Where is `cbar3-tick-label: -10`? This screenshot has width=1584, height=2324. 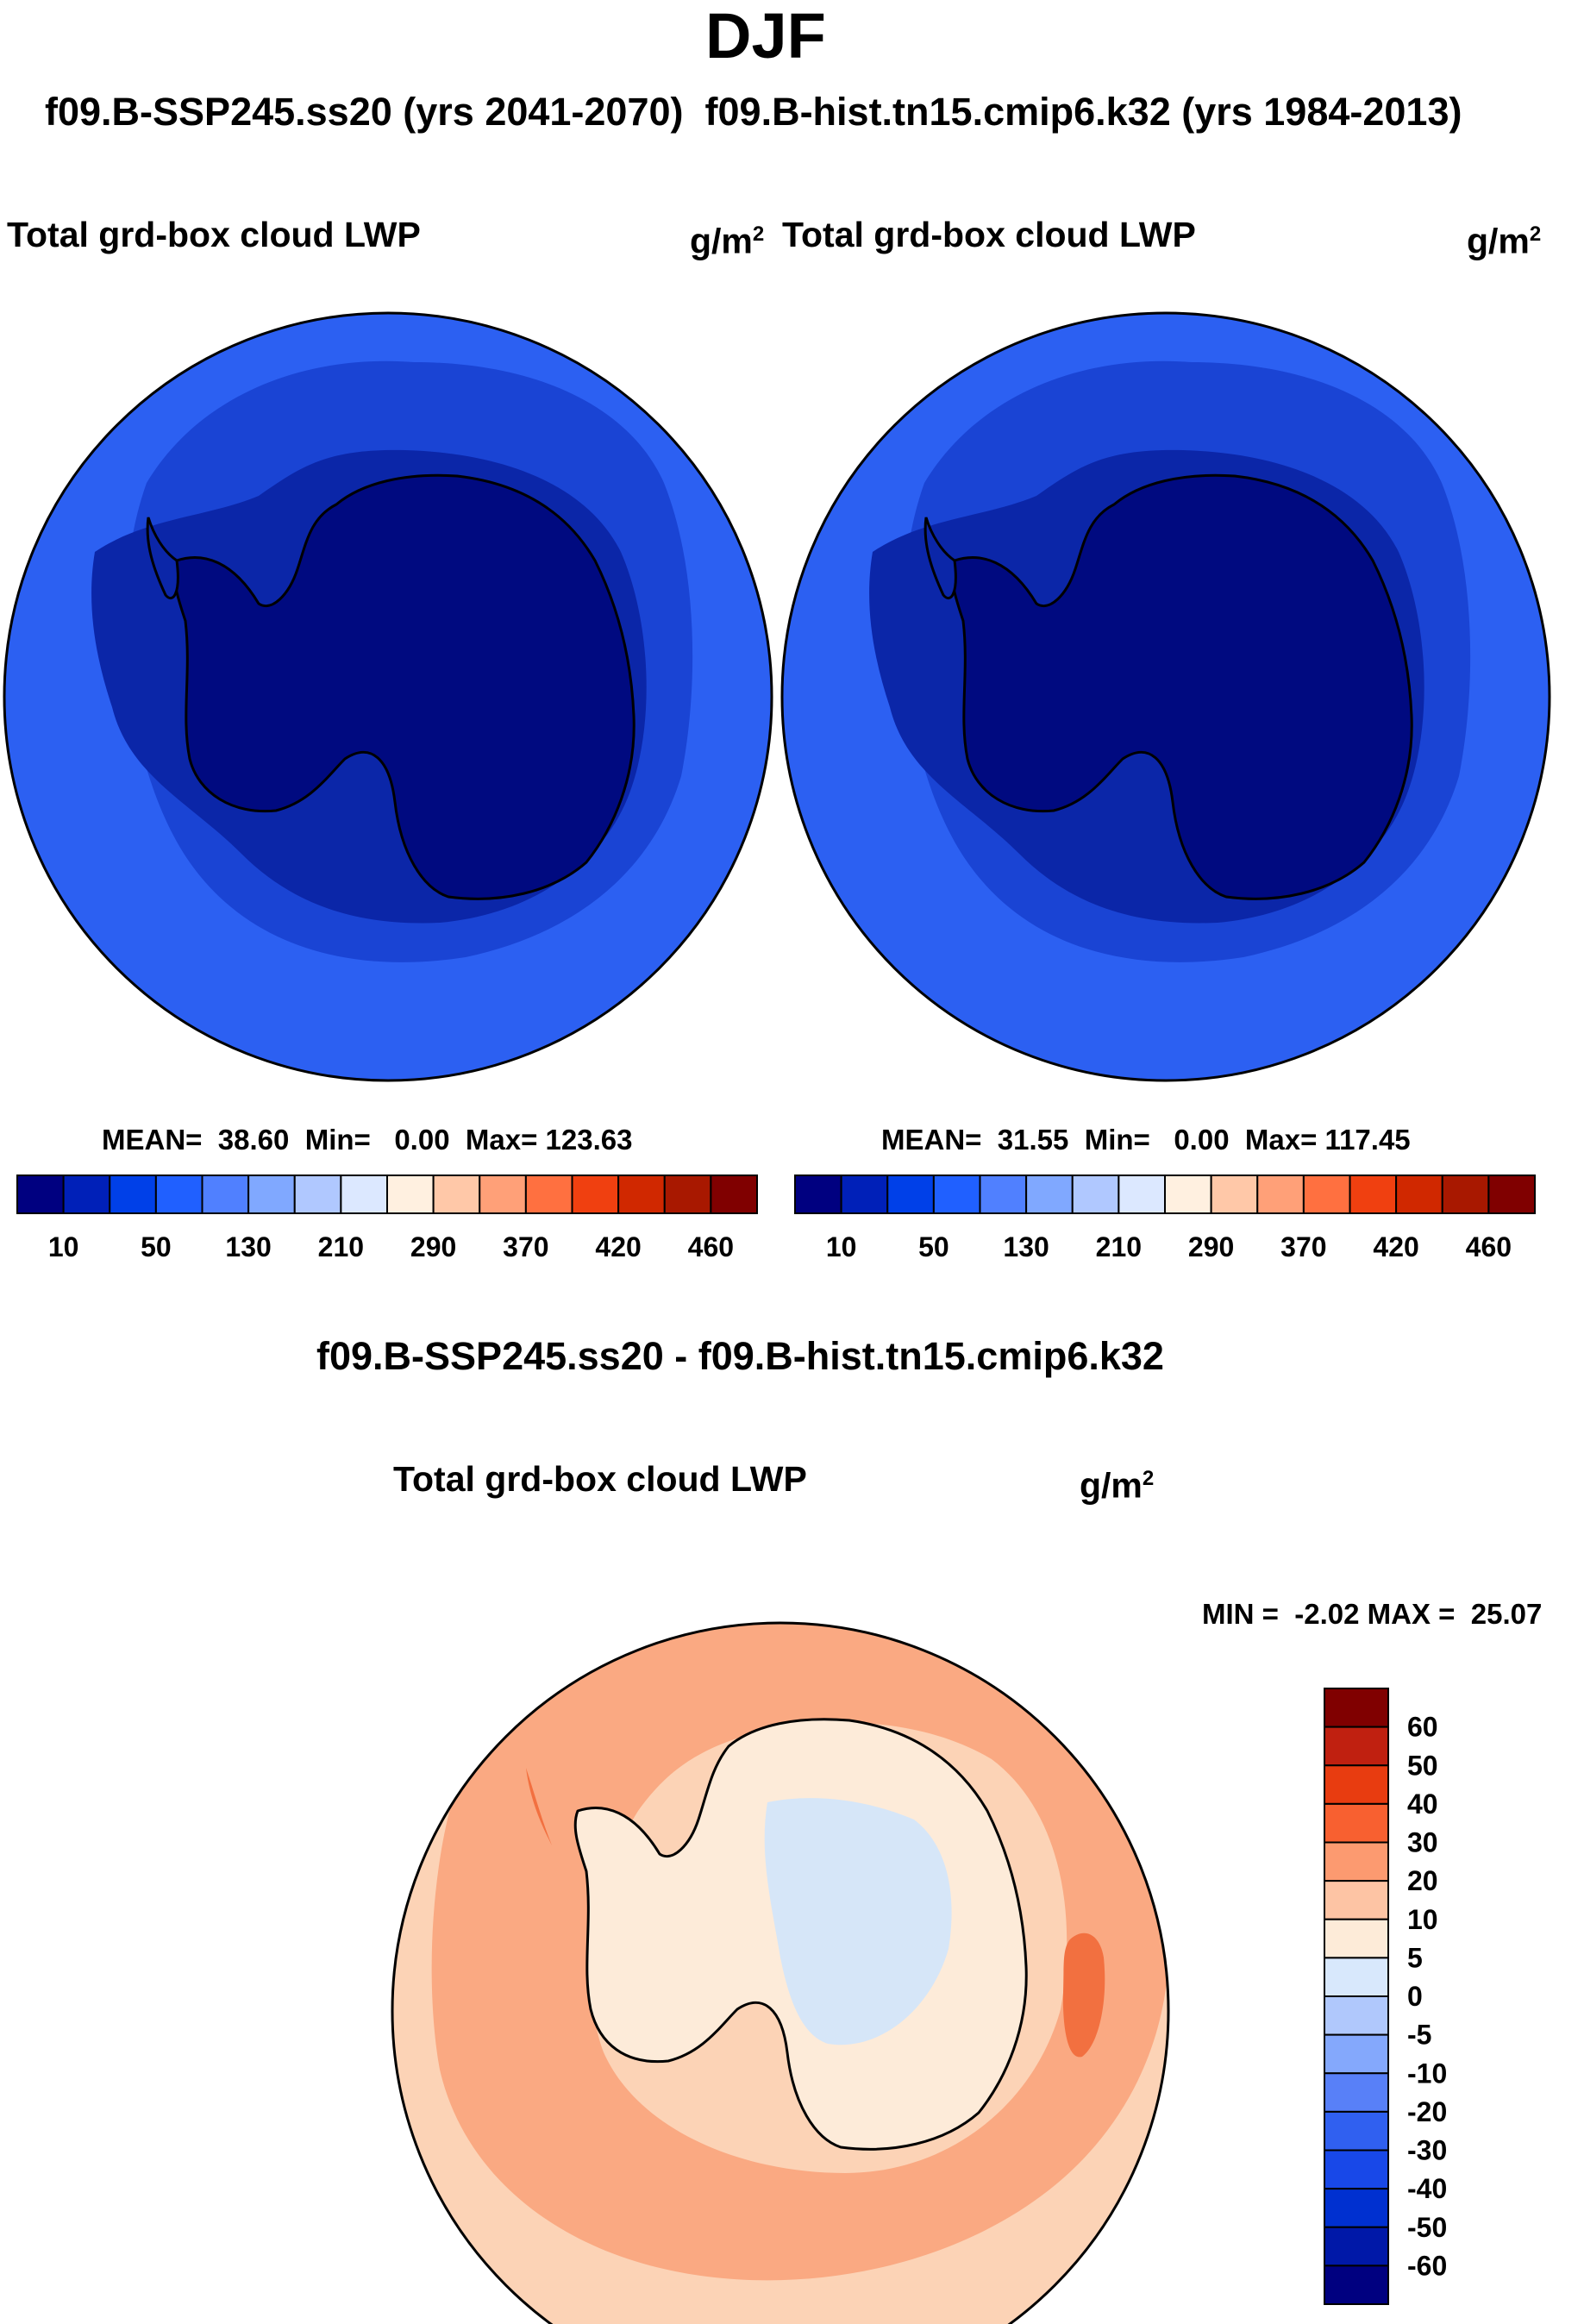 cbar3-tick-label: -10 is located at coordinates (1427, 2073).